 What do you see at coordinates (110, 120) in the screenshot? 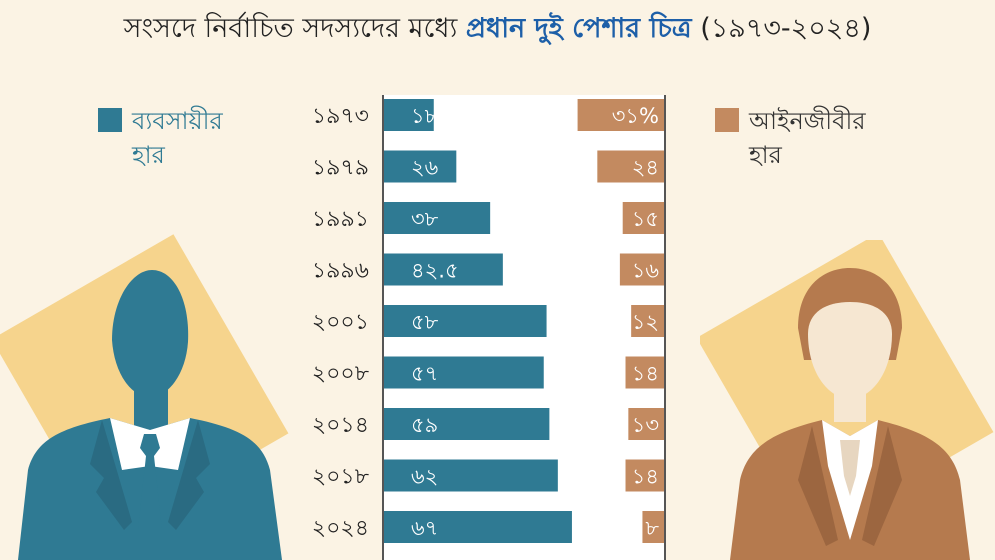
I see `legend-business-swatch` at bounding box center [110, 120].